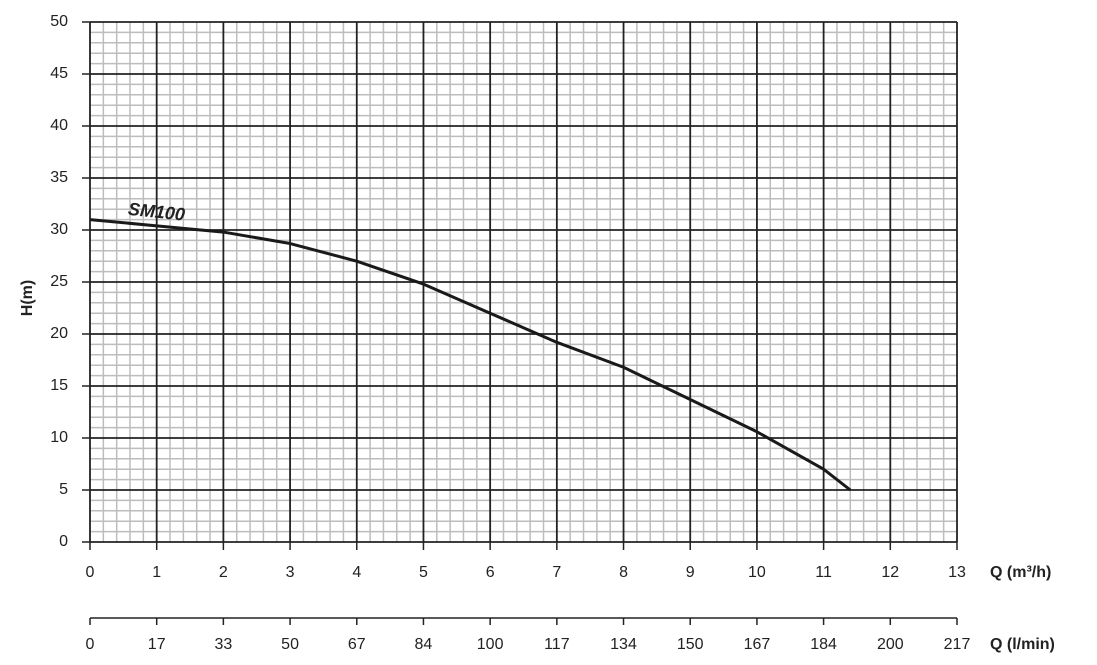 This screenshot has height=665, width=1097. Describe the element at coordinates (757, 644) in the screenshot. I see `x2-tick-label: 167` at that location.